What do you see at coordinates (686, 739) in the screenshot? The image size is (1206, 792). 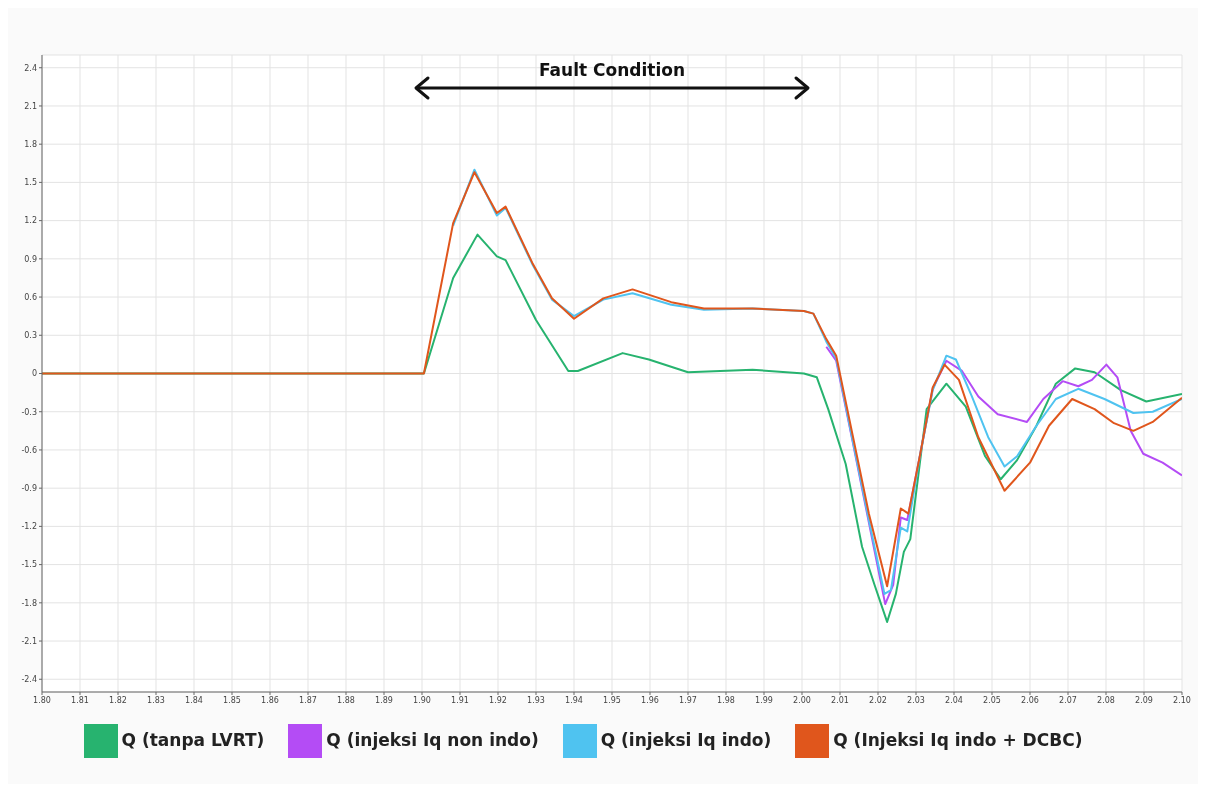 I see `legend-label: Q (injeksi Iq indo)` at bounding box center [686, 739].